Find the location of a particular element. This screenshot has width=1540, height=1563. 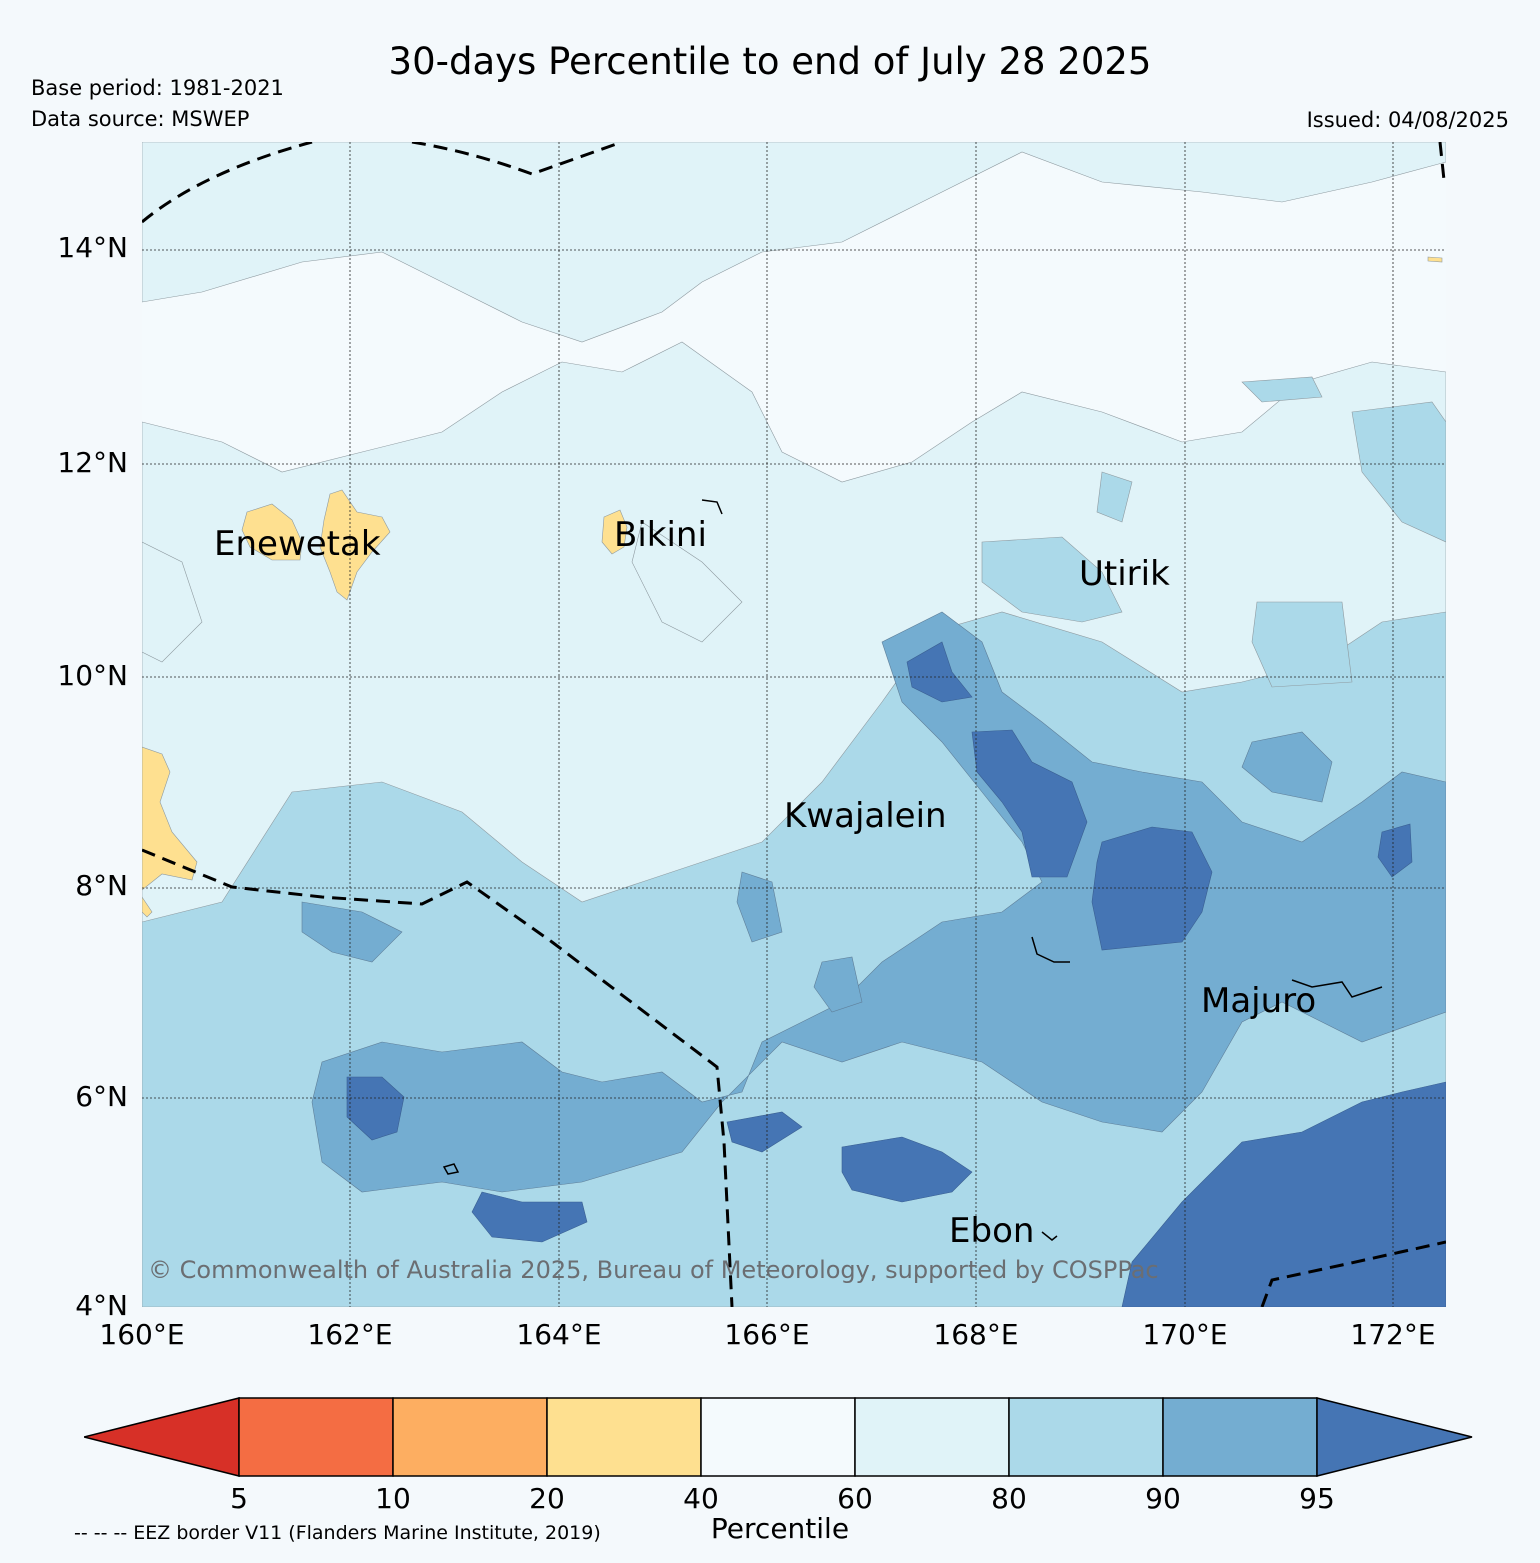

colorbar-tick: 20 is located at coordinates (547, 1498).